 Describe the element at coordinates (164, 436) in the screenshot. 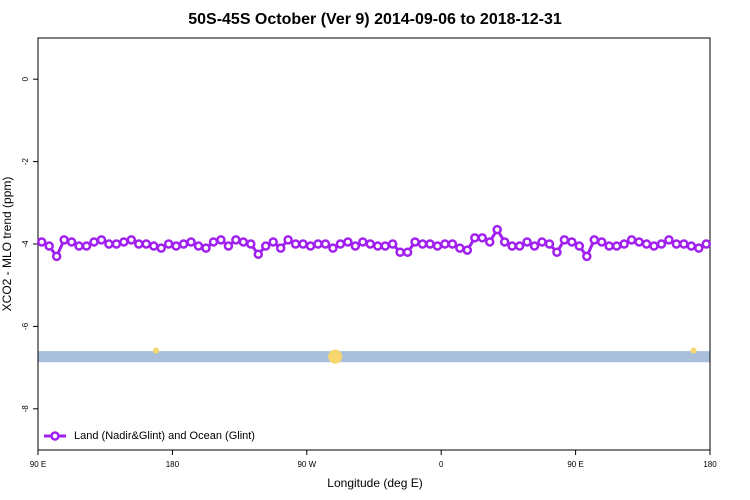

I see `legend-label: Land (Nadir&Glint) and Ocean (Glint)` at that location.